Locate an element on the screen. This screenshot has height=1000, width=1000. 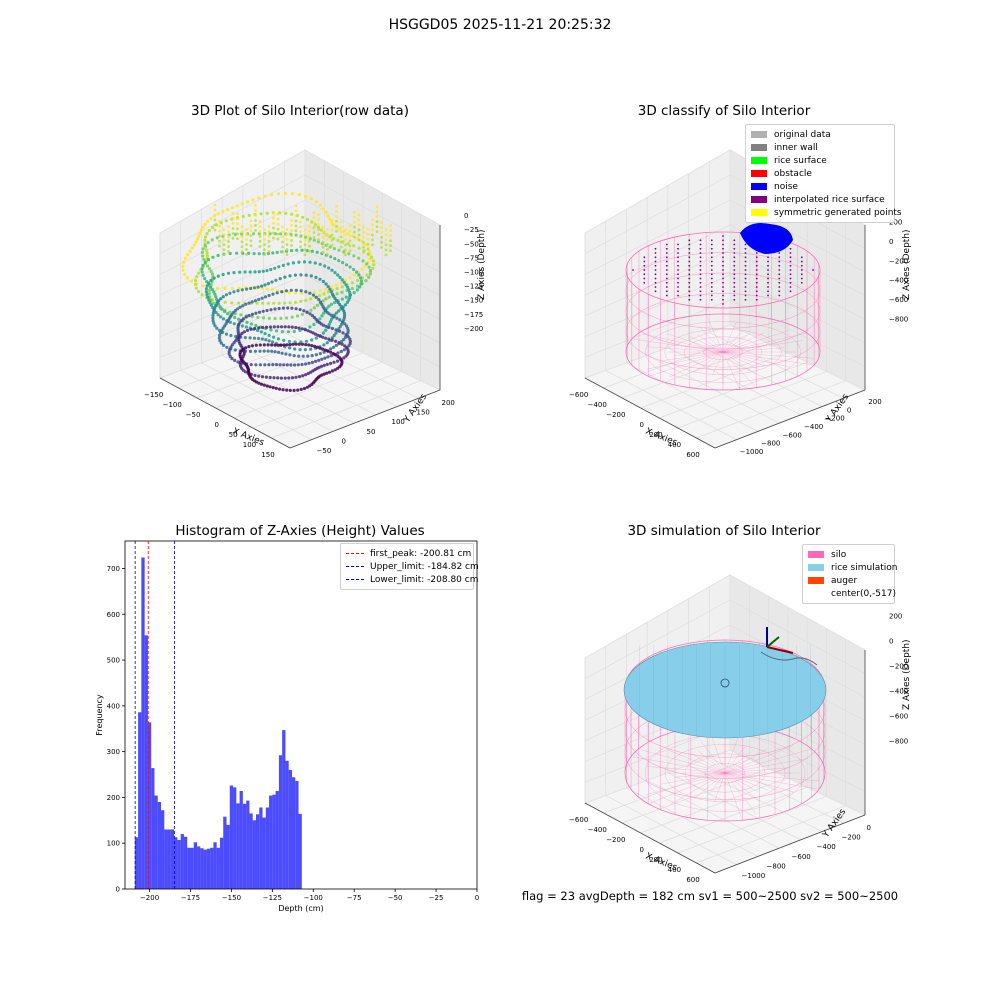
silo-floor-ring is located at coordinates (725, 773).